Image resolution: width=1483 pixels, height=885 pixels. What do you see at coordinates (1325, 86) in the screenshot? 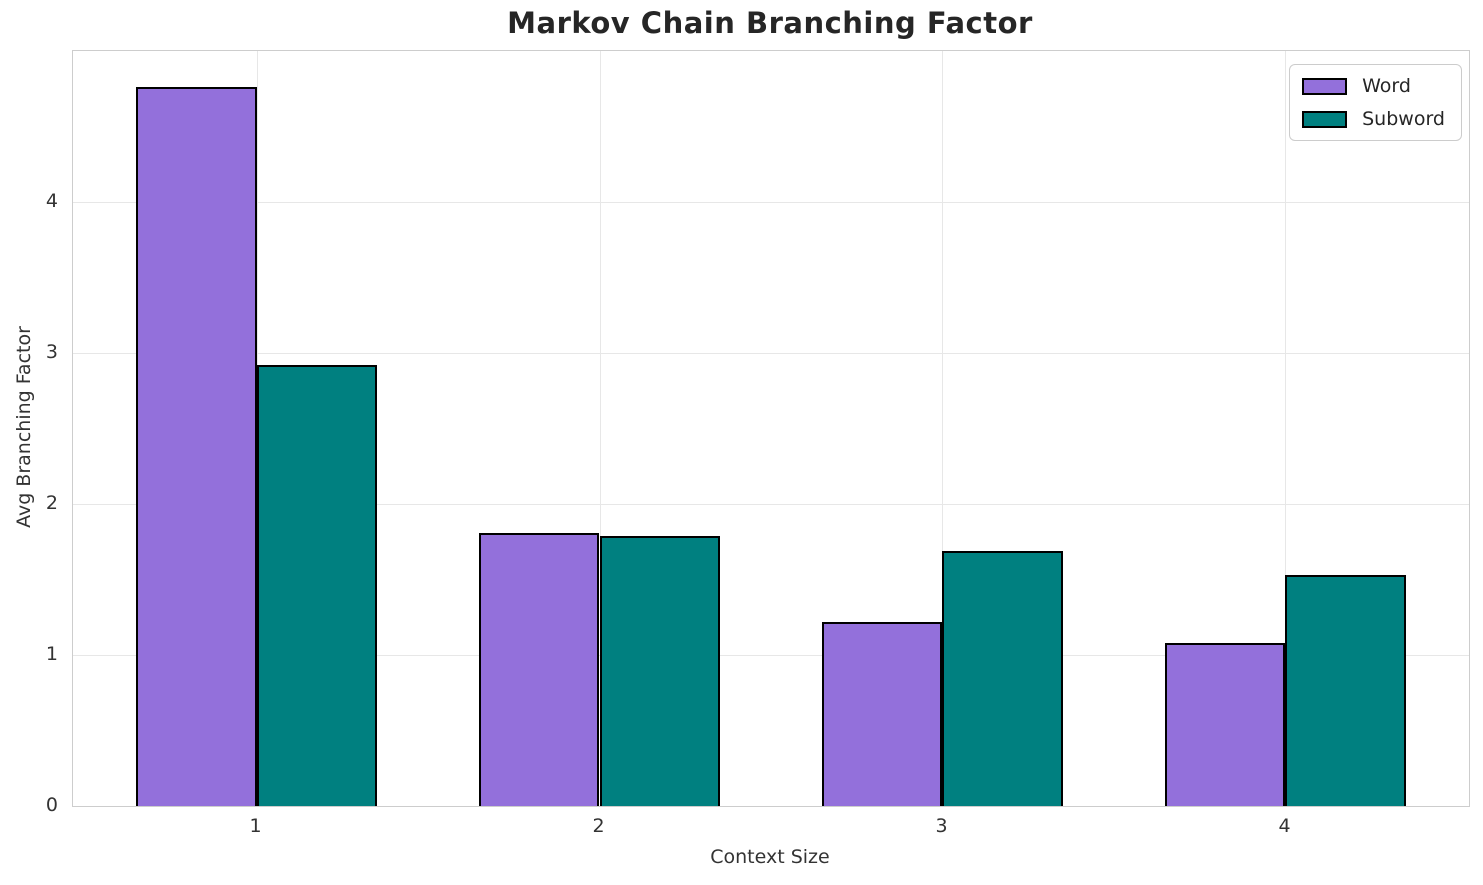
I see `legend-swatch-word` at bounding box center [1325, 86].